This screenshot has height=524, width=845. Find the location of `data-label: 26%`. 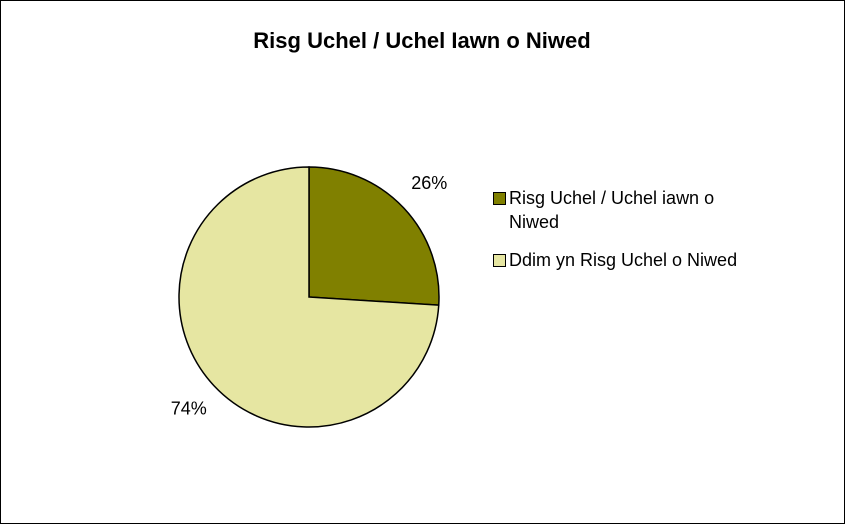

data-label: 26% is located at coordinates (429, 183).